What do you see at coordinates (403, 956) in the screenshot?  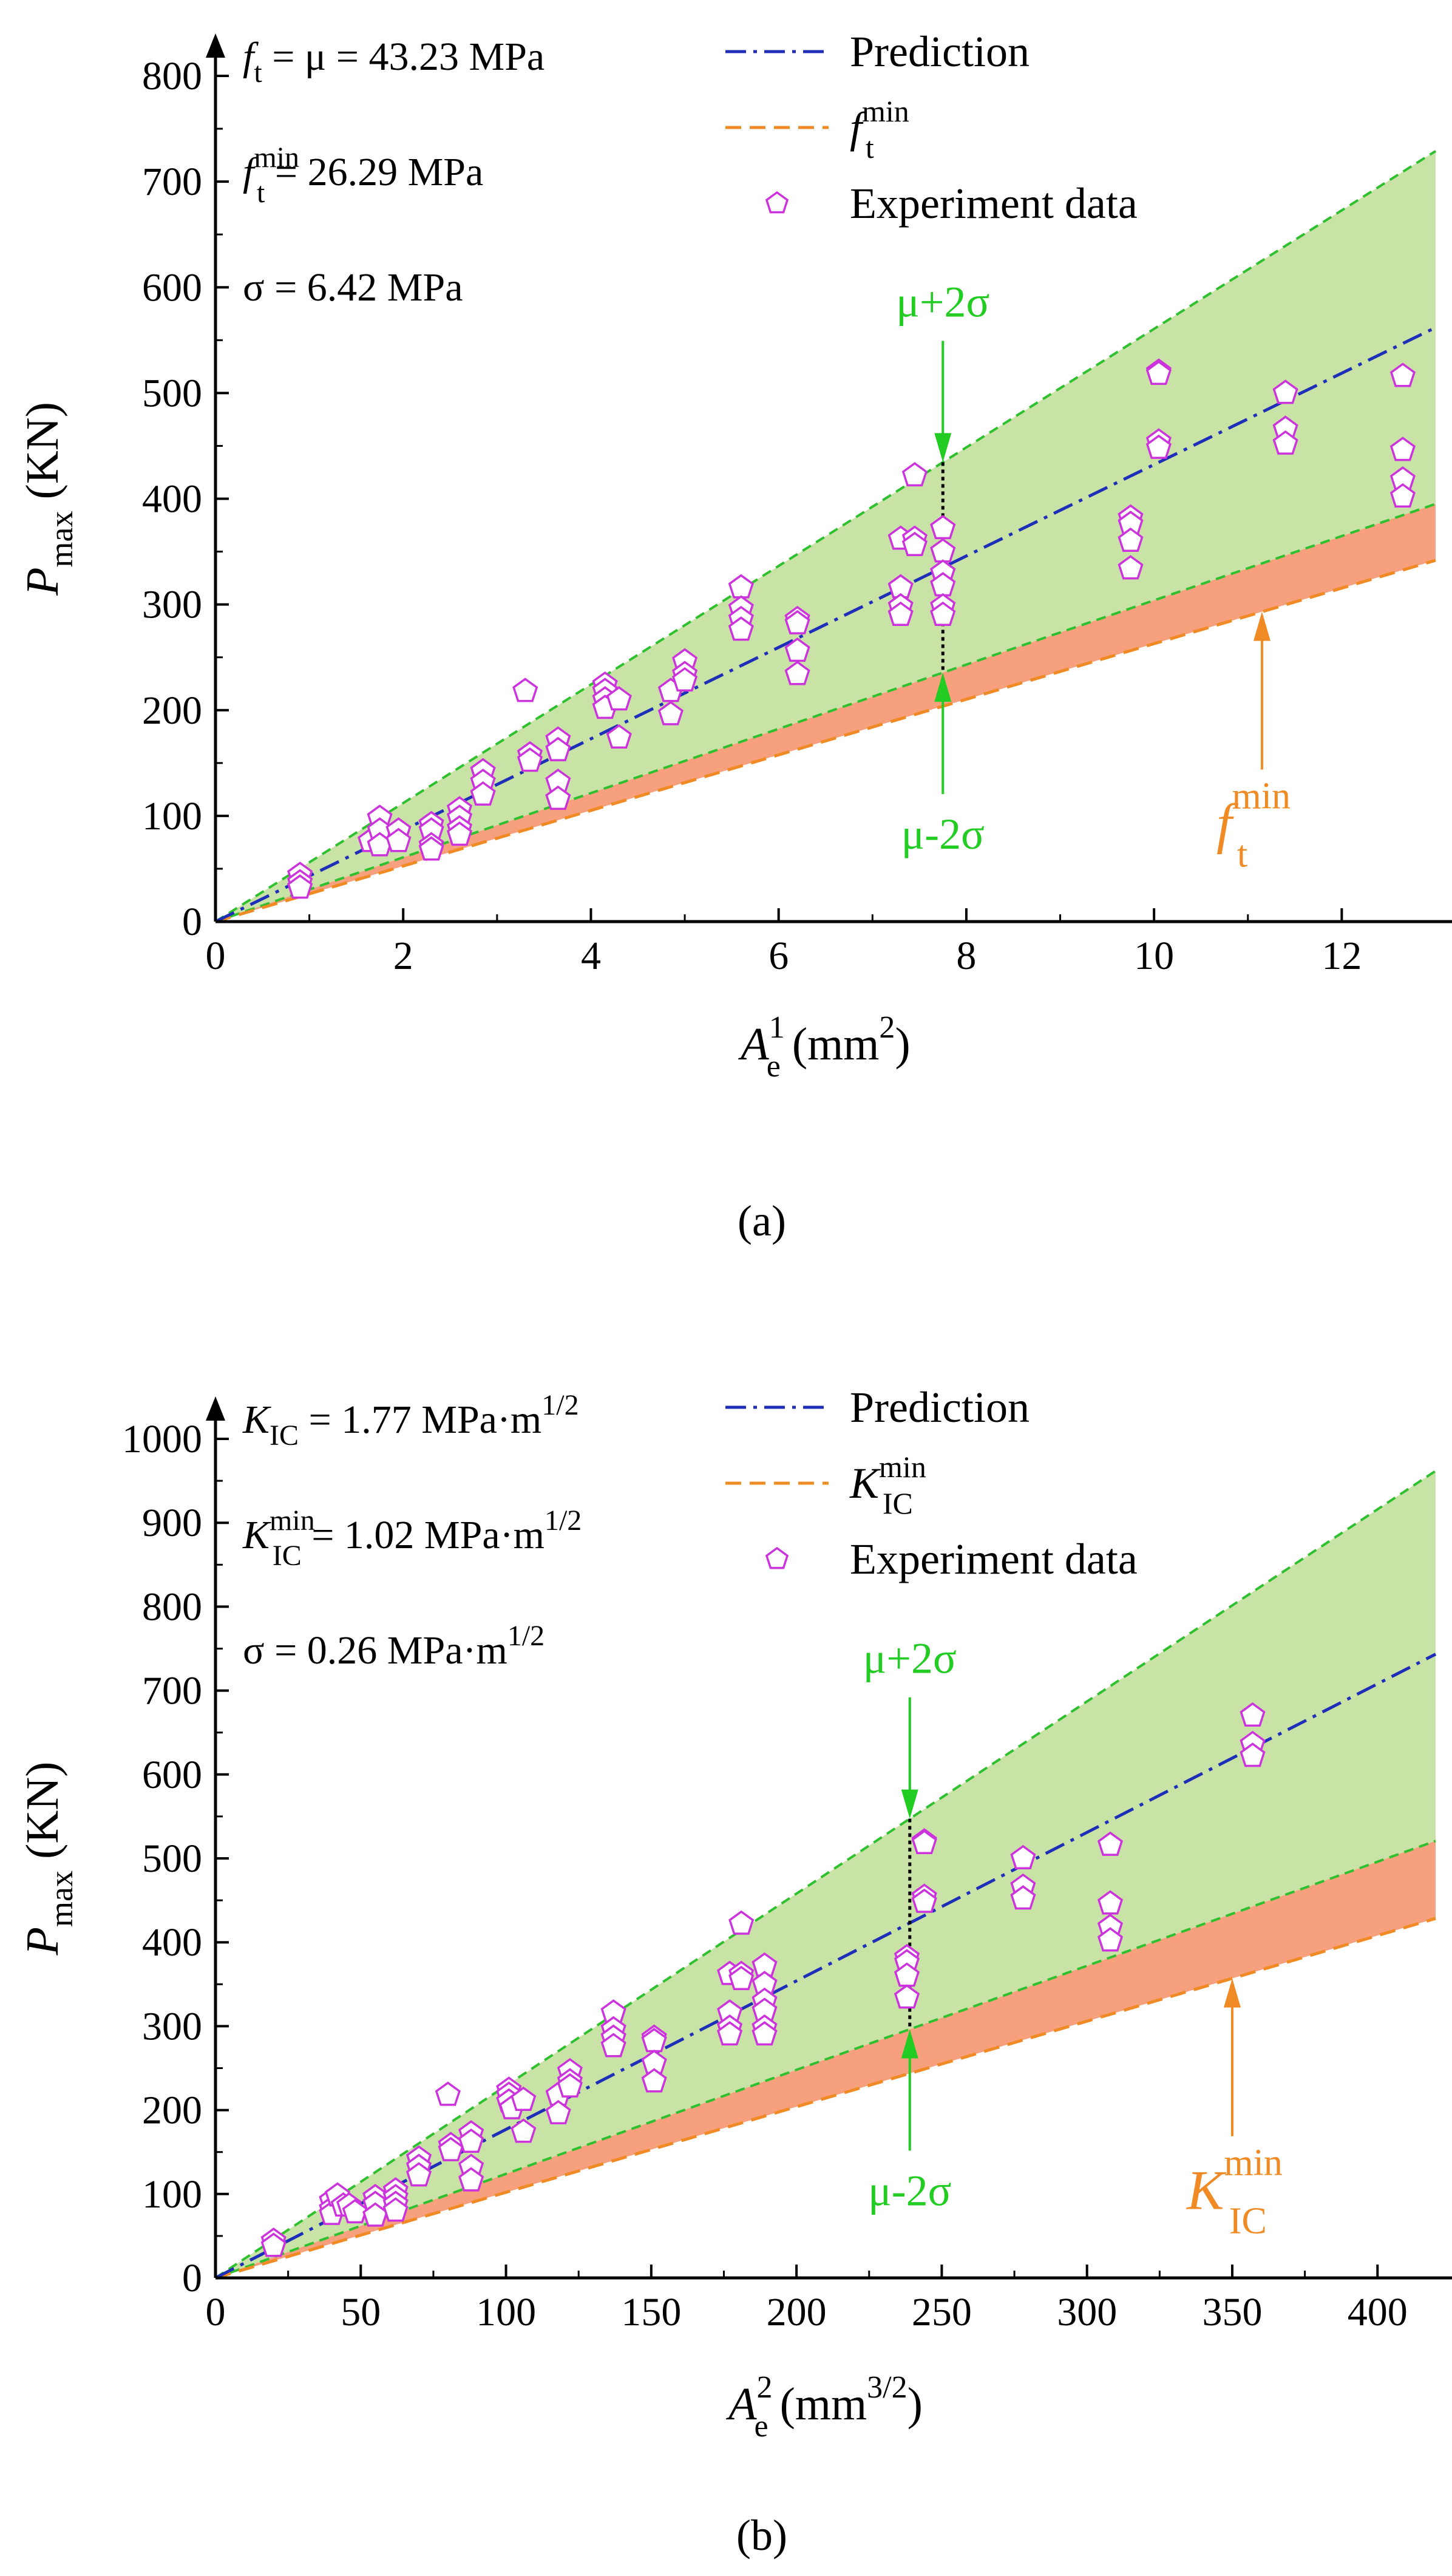 I see `x-tick-label: 2` at bounding box center [403, 956].